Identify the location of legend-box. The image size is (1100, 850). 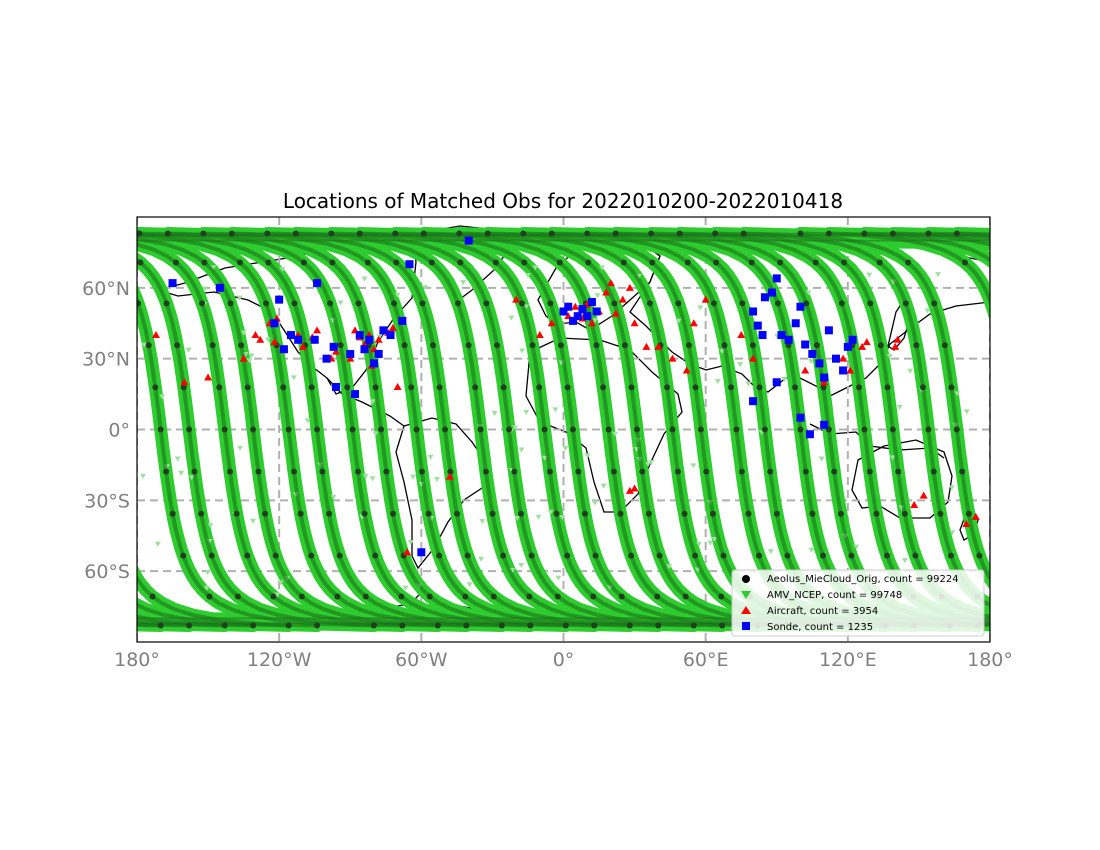
(858, 603).